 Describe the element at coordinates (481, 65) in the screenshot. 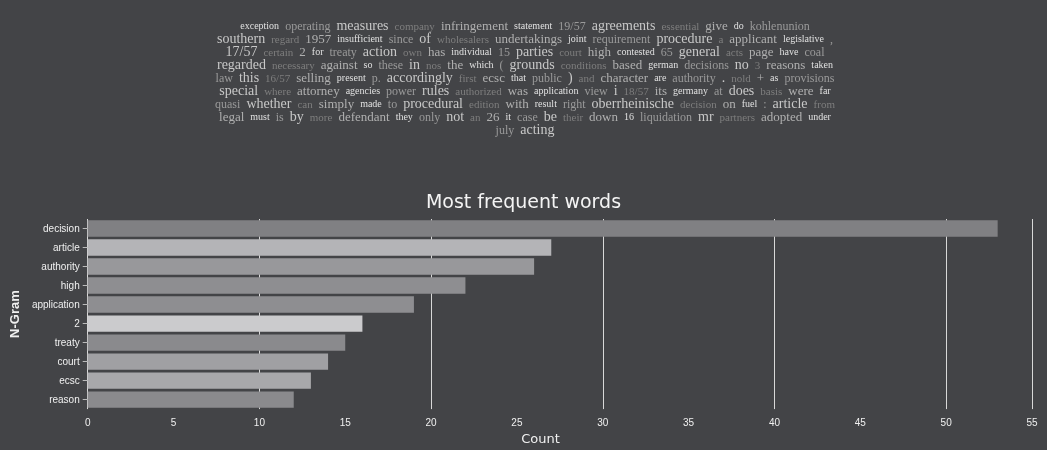

I see `text: which` at that location.